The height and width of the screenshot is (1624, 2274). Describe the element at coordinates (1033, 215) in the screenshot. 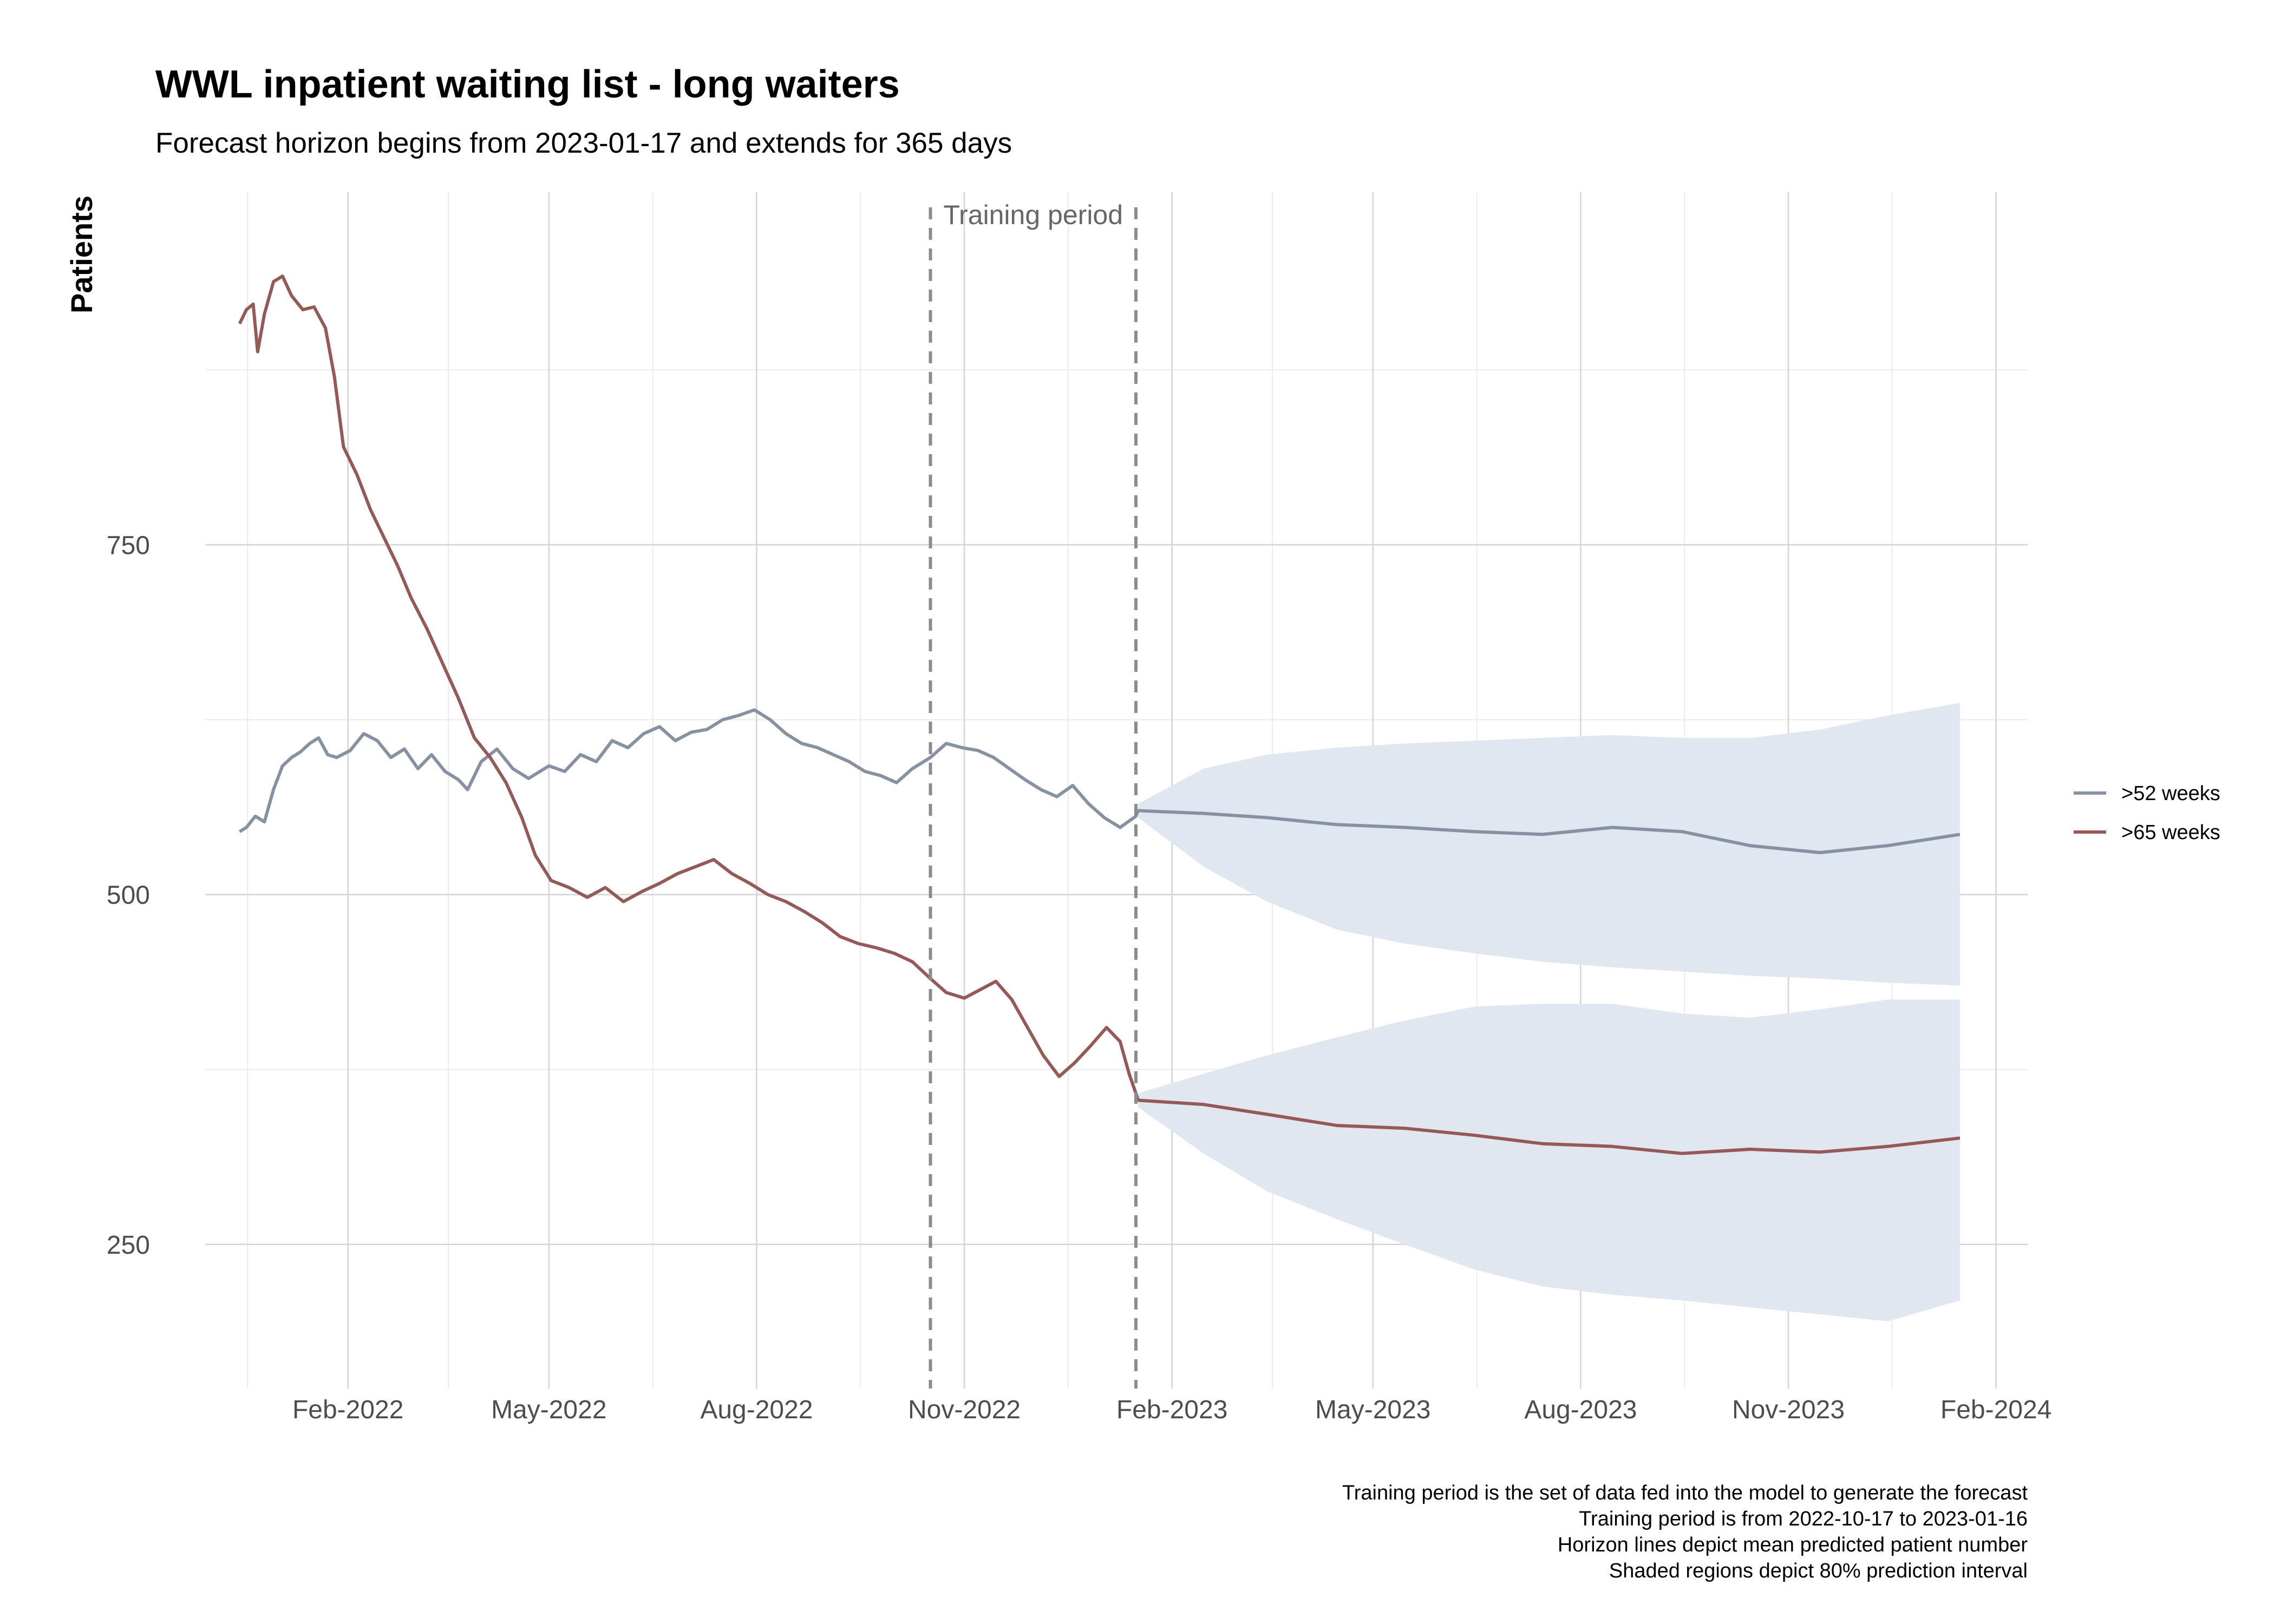

I see `training-period-label: Training period` at that location.